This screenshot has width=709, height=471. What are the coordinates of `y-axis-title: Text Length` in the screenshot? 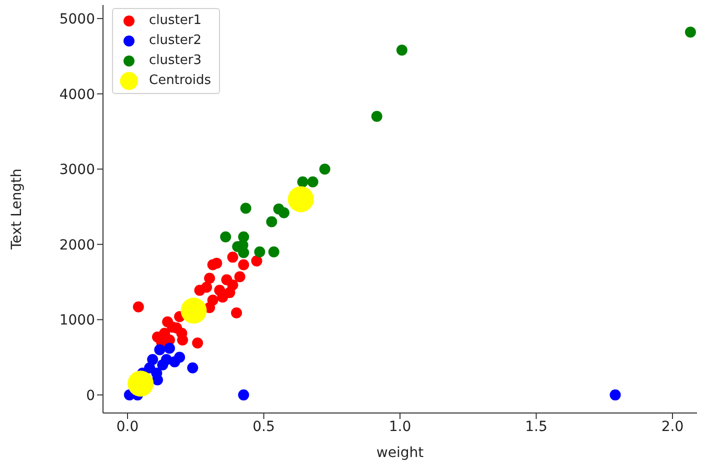 It's located at (16, 209).